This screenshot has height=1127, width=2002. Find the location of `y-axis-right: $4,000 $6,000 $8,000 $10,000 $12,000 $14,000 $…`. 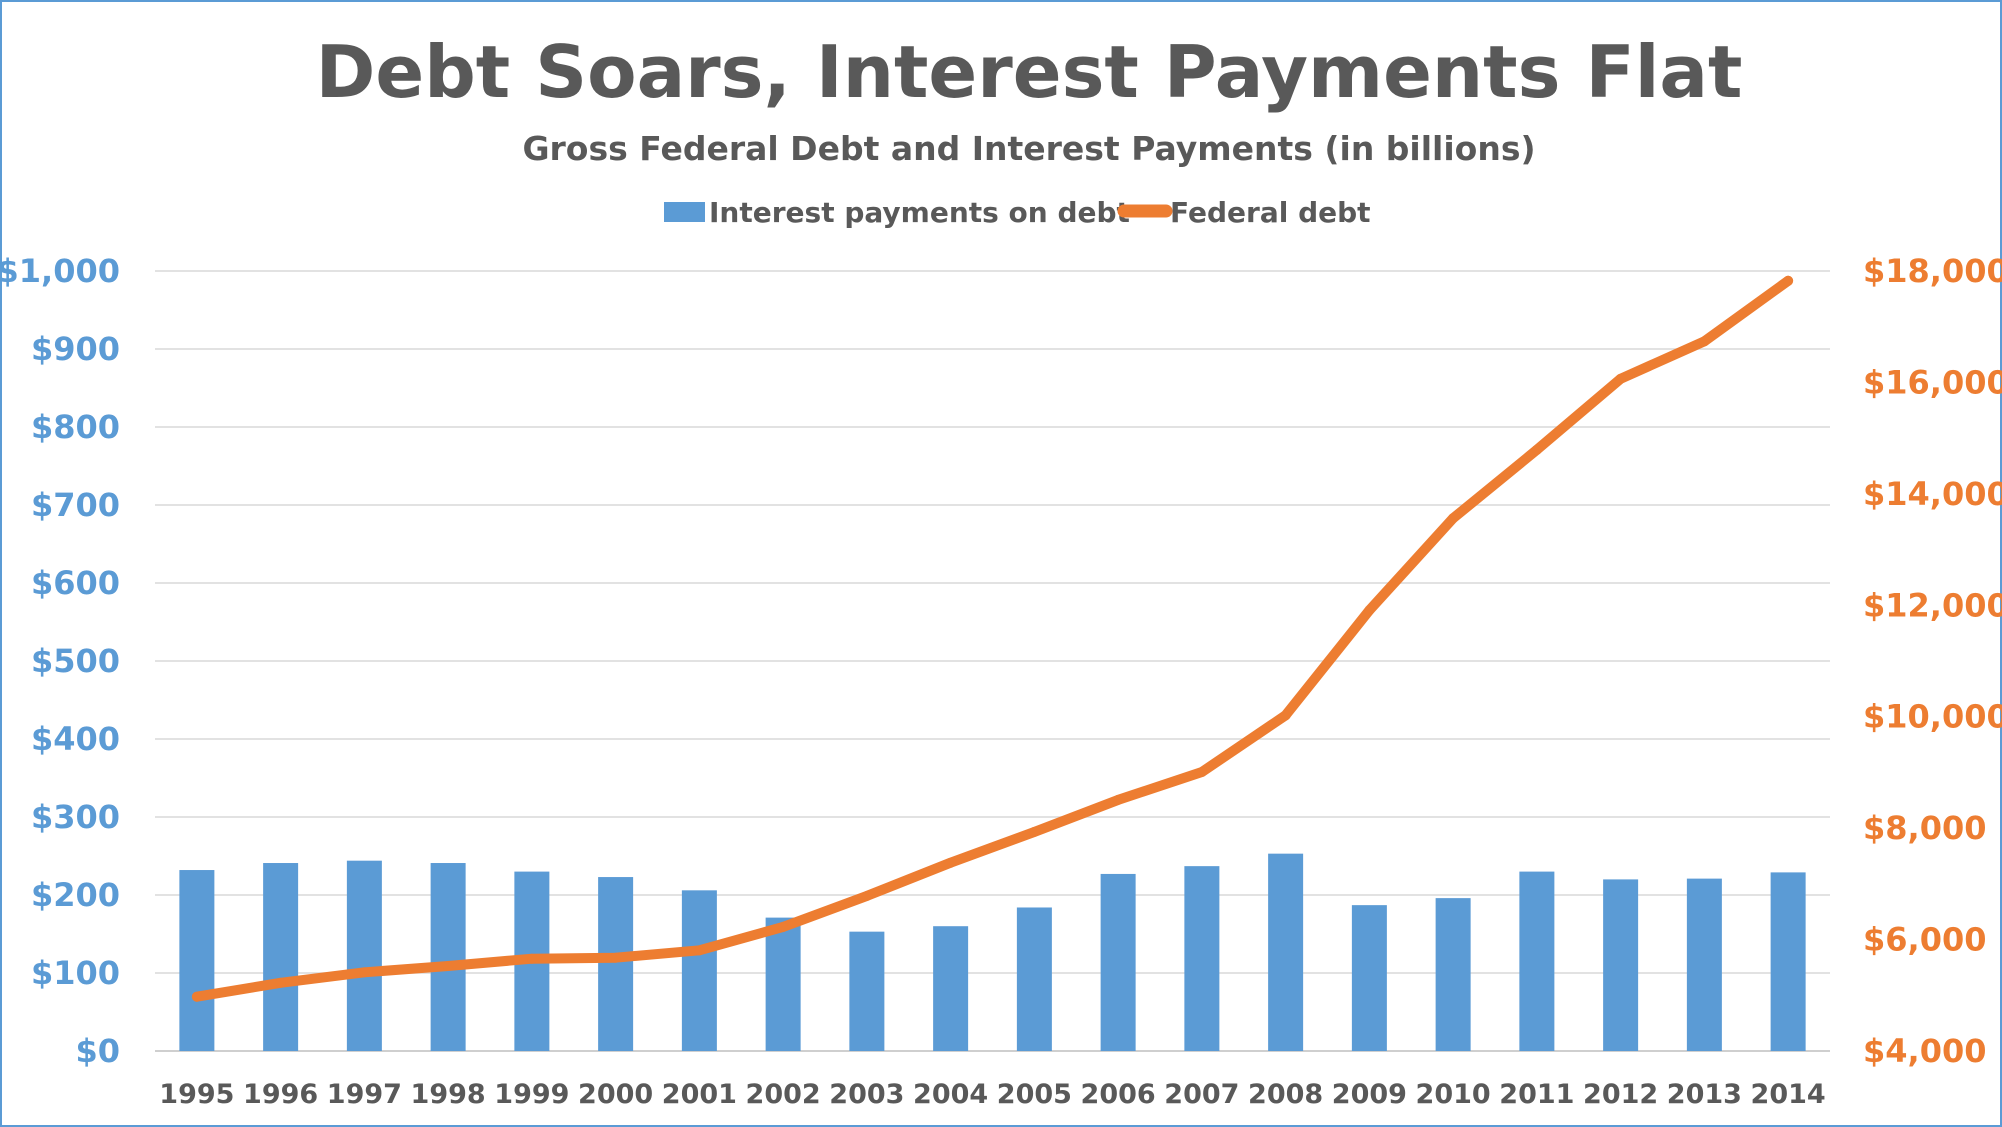

y-axis-right: $4,000 $6,000 $8,000 $10,000 $12,000 $14,000 $… is located at coordinates (1932, 661).